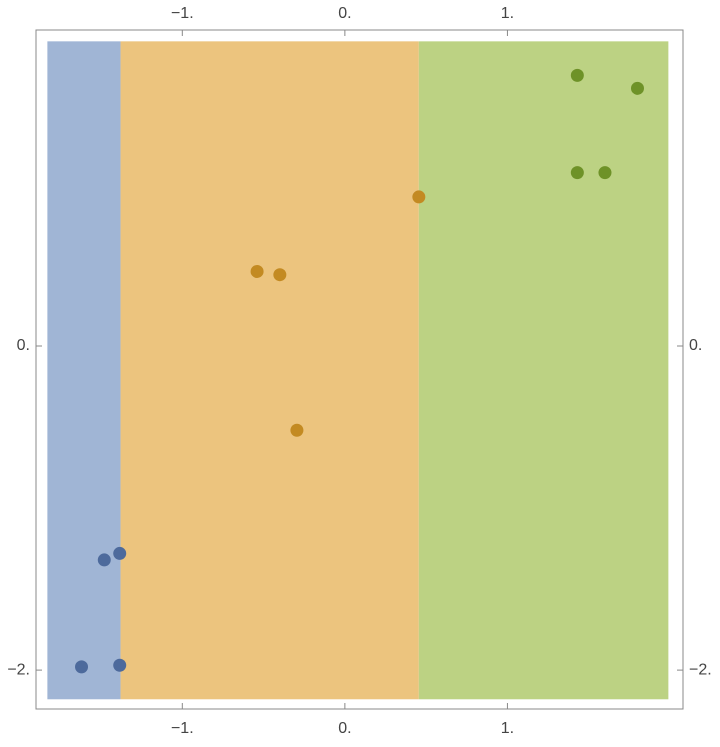 The image size is (720, 747). Describe the element at coordinates (84, 370) in the screenshot. I see `class-region` at that location.